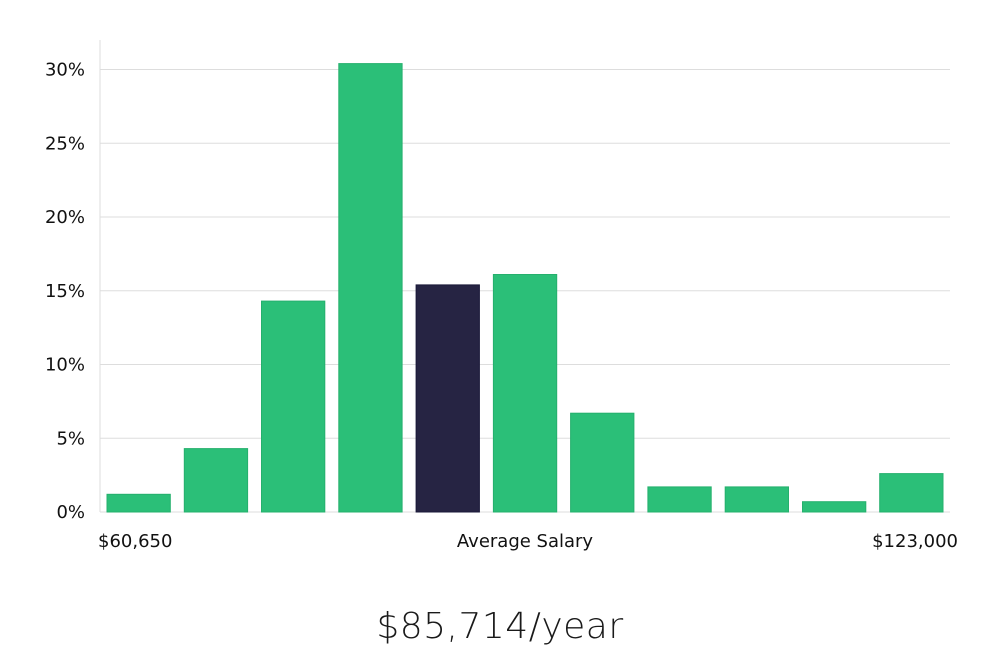 This screenshot has height=660, width=1000. Describe the element at coordinates (135, 541) in the screenshot. I see `x-min-label: $60,650` at that location.